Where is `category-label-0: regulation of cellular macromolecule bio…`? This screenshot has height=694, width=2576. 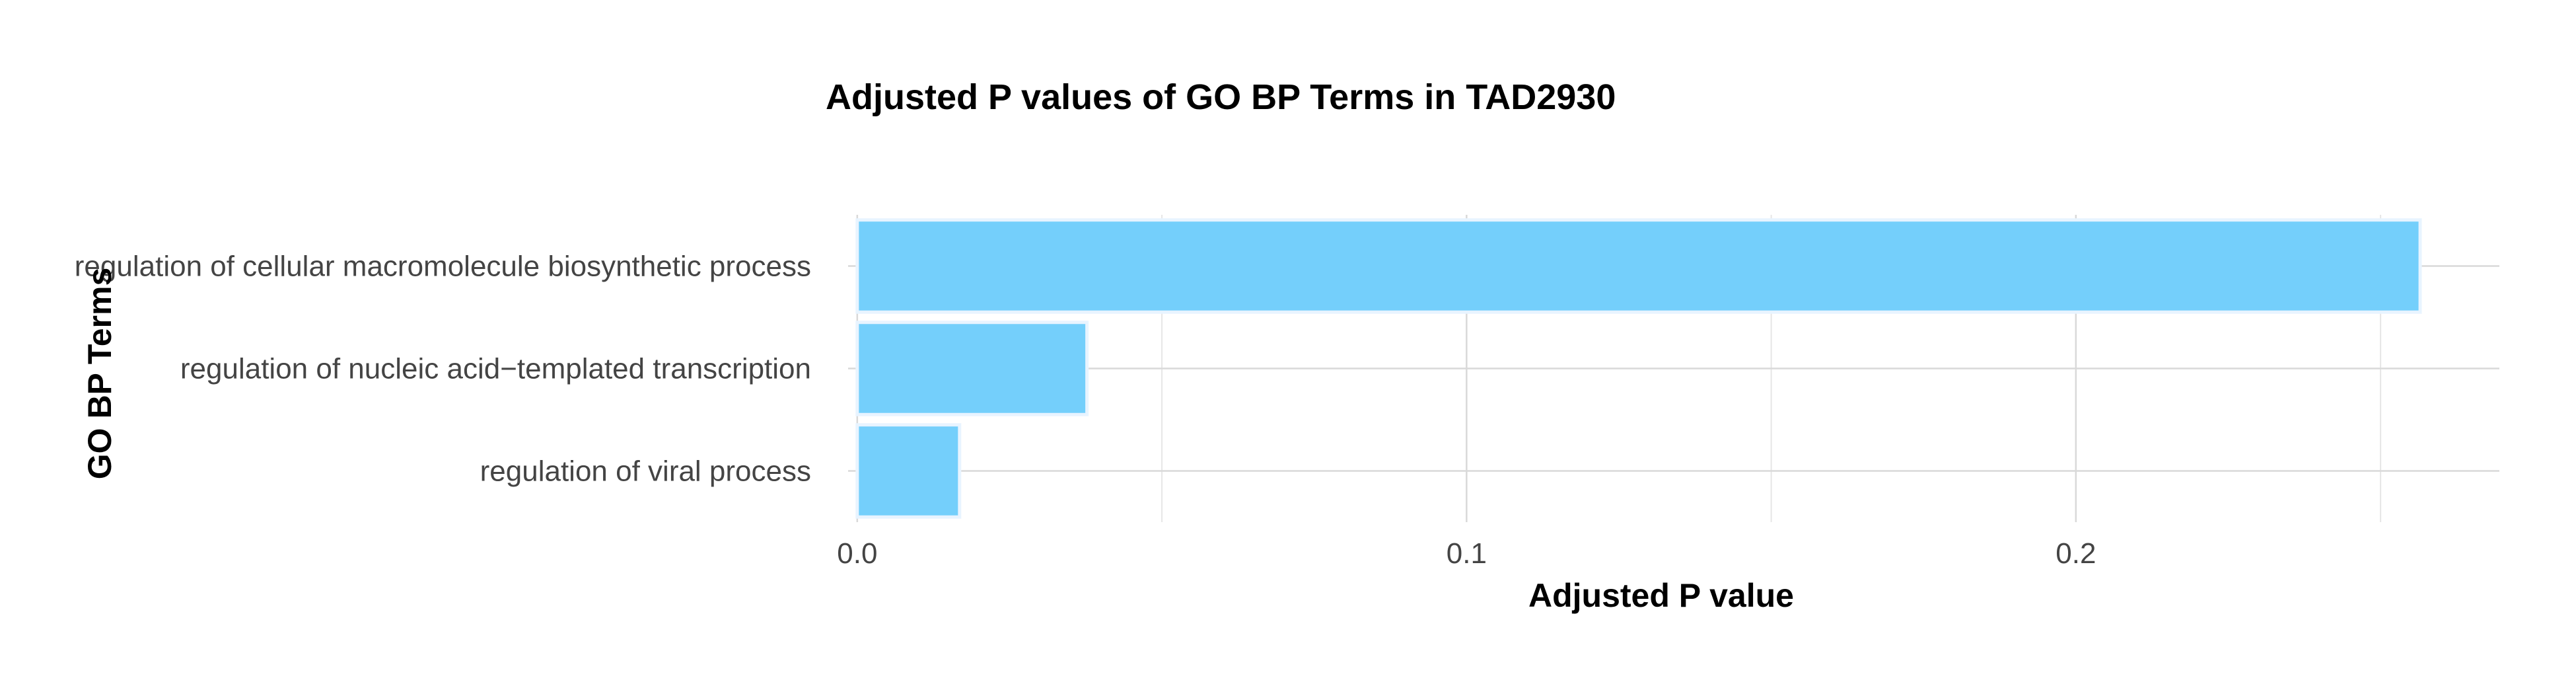 category-label-0: regulation of cellular macromolecule bio… is located at coordinates (443, 267).